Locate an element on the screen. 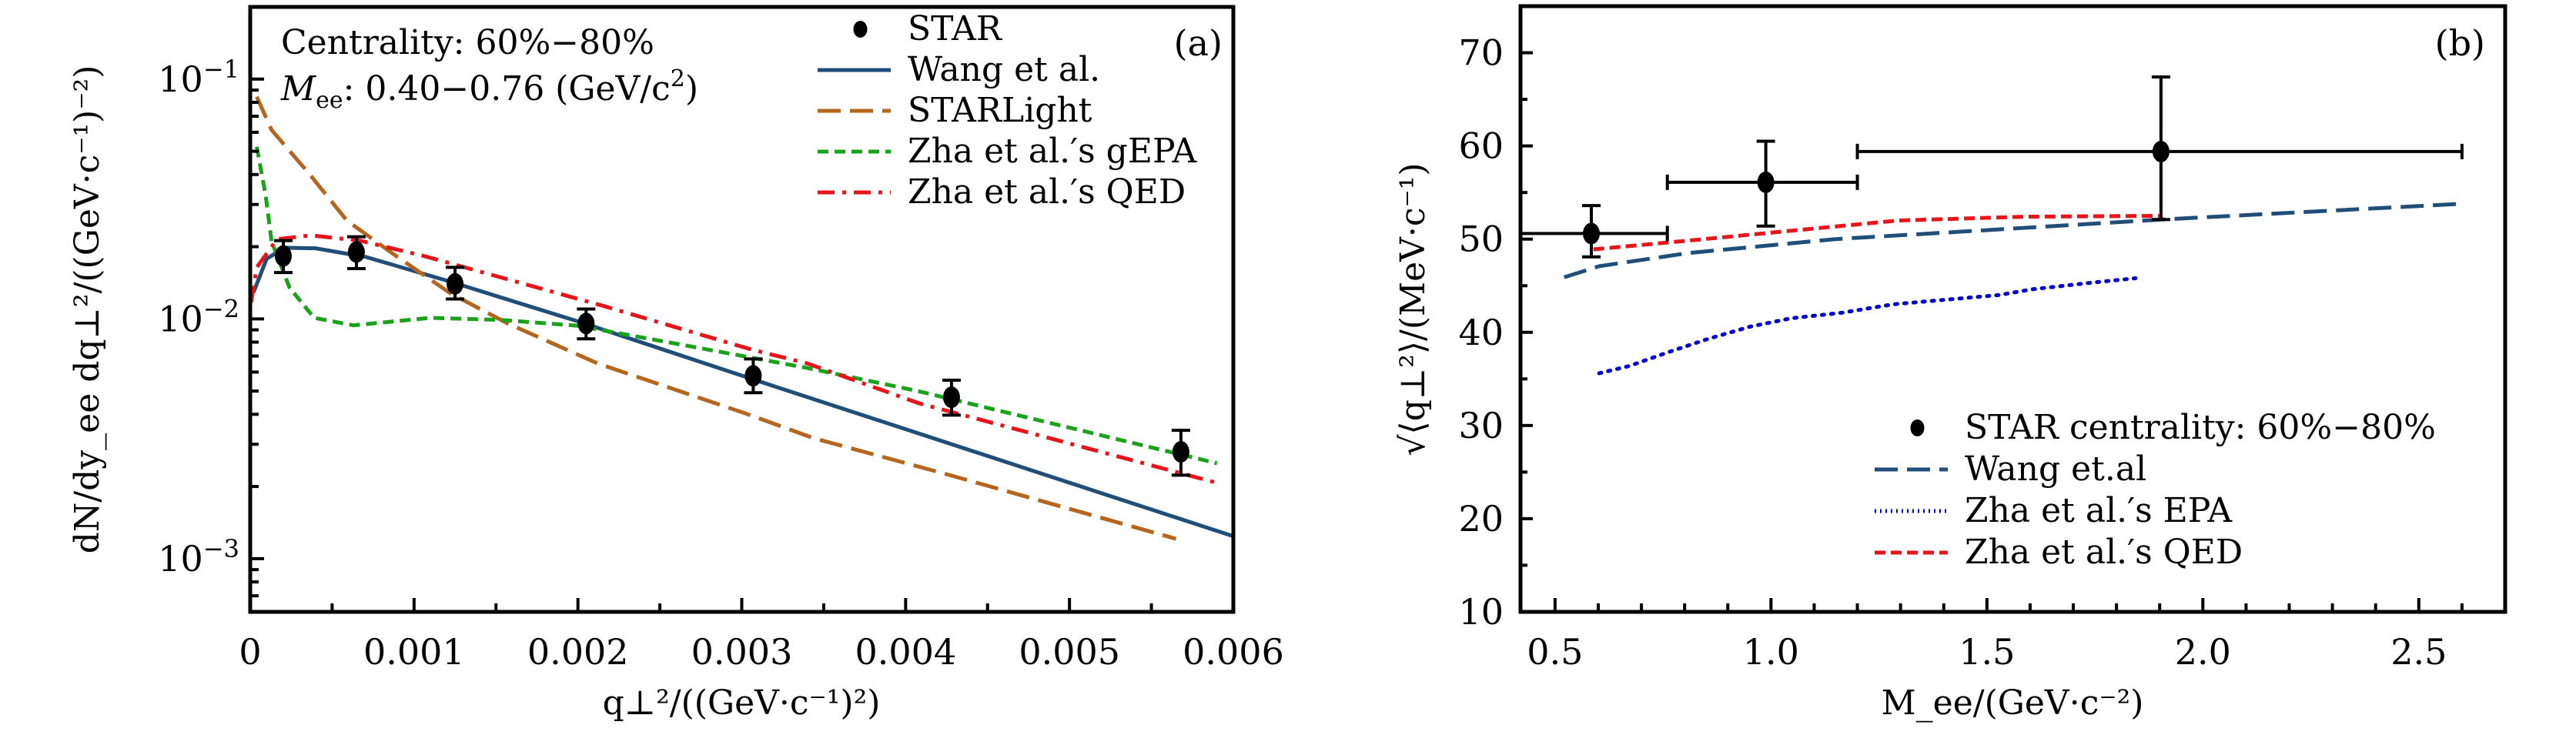 This screenshot has height=735, width=2576. panel-a-ylabel: dN/dy_ee dq⊥²/((GeV·c⁻¹)⁻²) is located at coordinates (88, 309).